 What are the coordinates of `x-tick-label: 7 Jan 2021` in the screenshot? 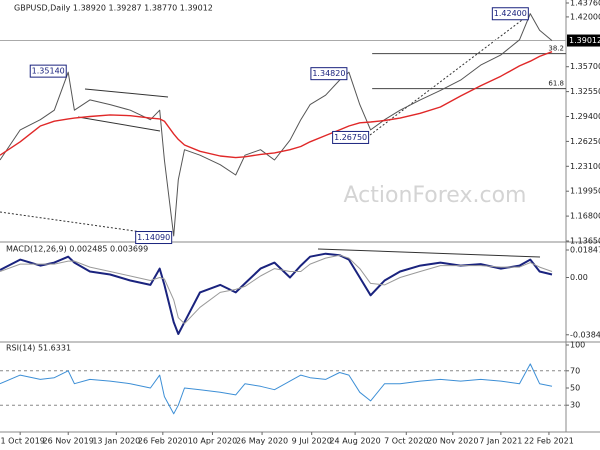 It's located at (500, 441).